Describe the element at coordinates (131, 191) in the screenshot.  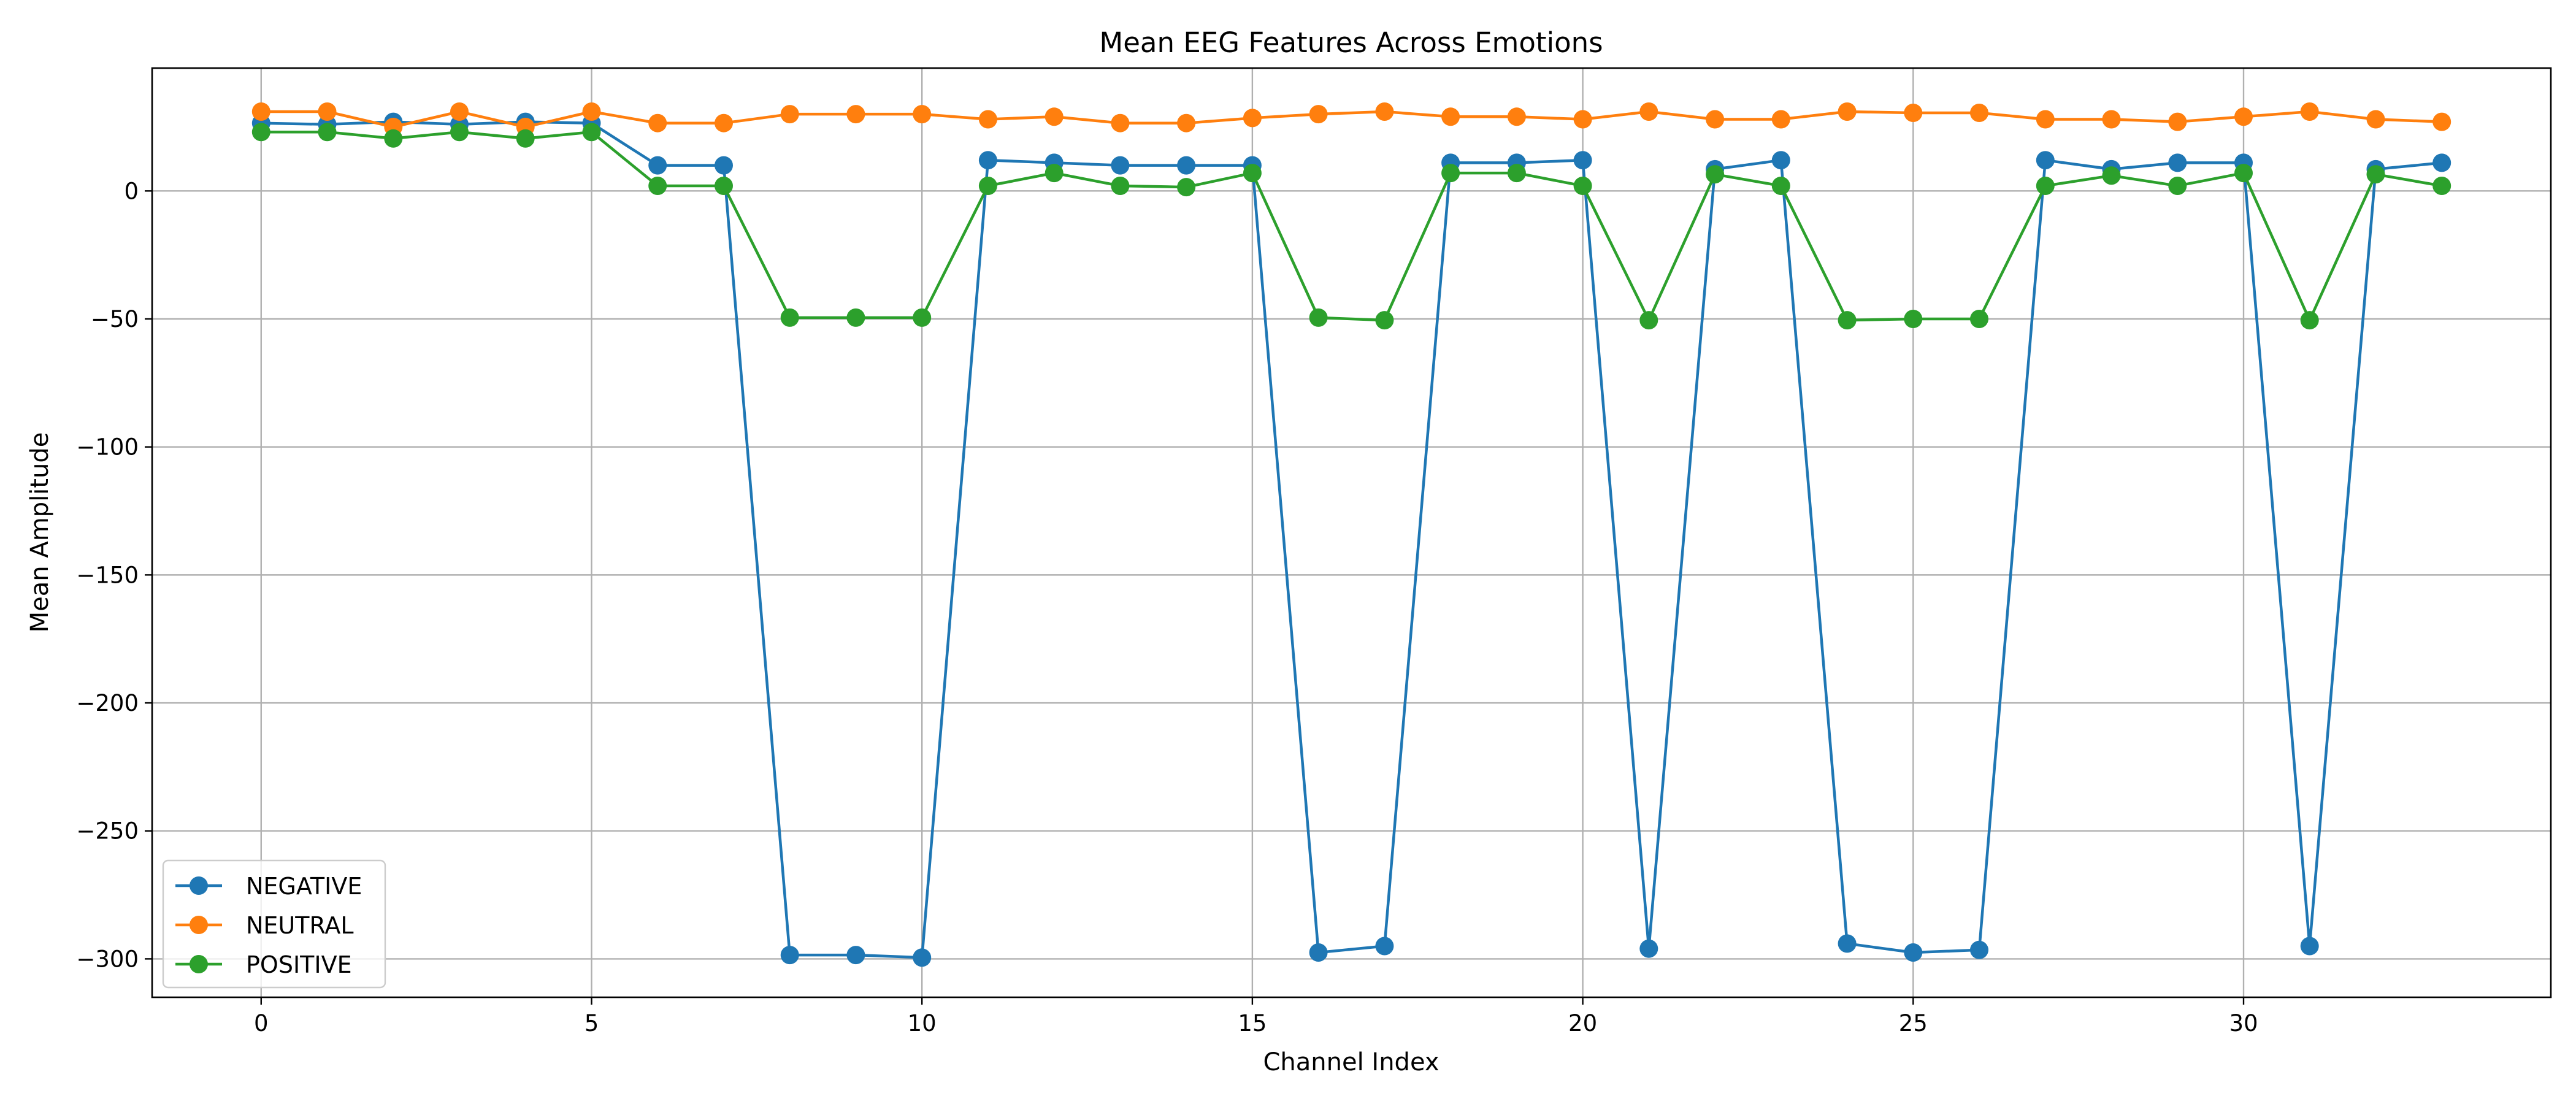
I see `y-tick-label: 0` at that location.